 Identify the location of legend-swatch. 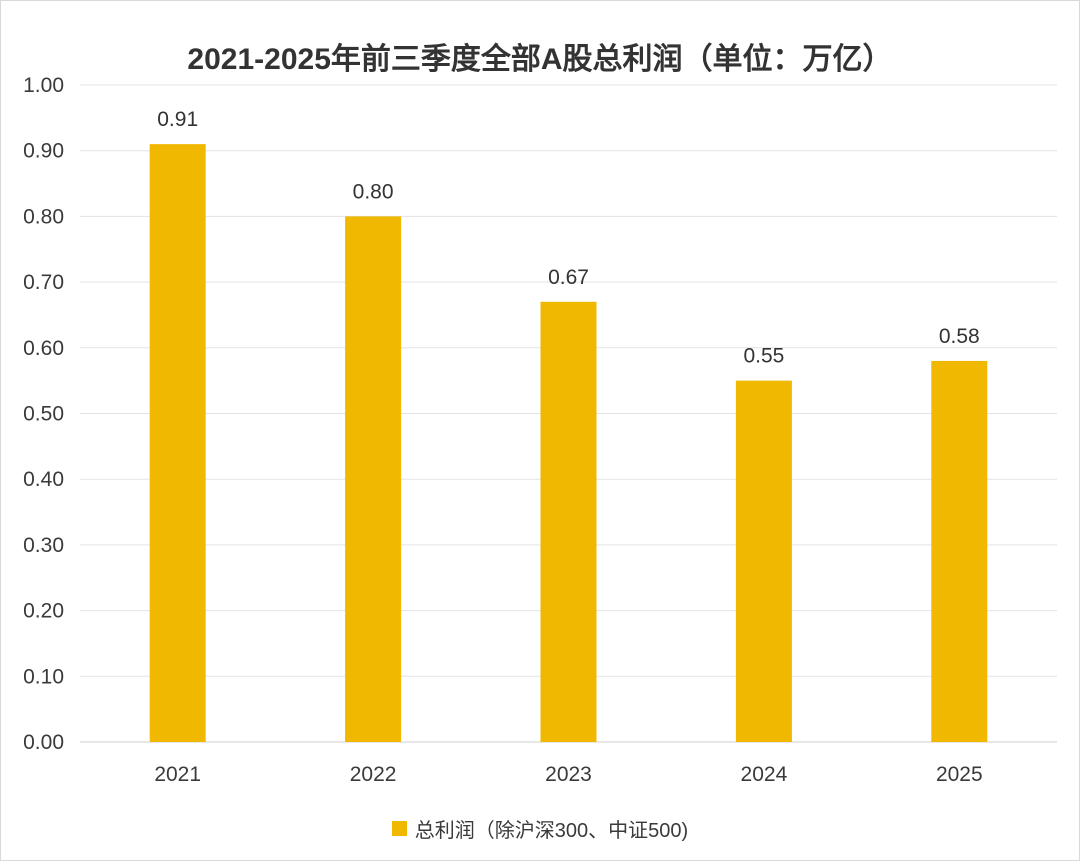
(399, 828).